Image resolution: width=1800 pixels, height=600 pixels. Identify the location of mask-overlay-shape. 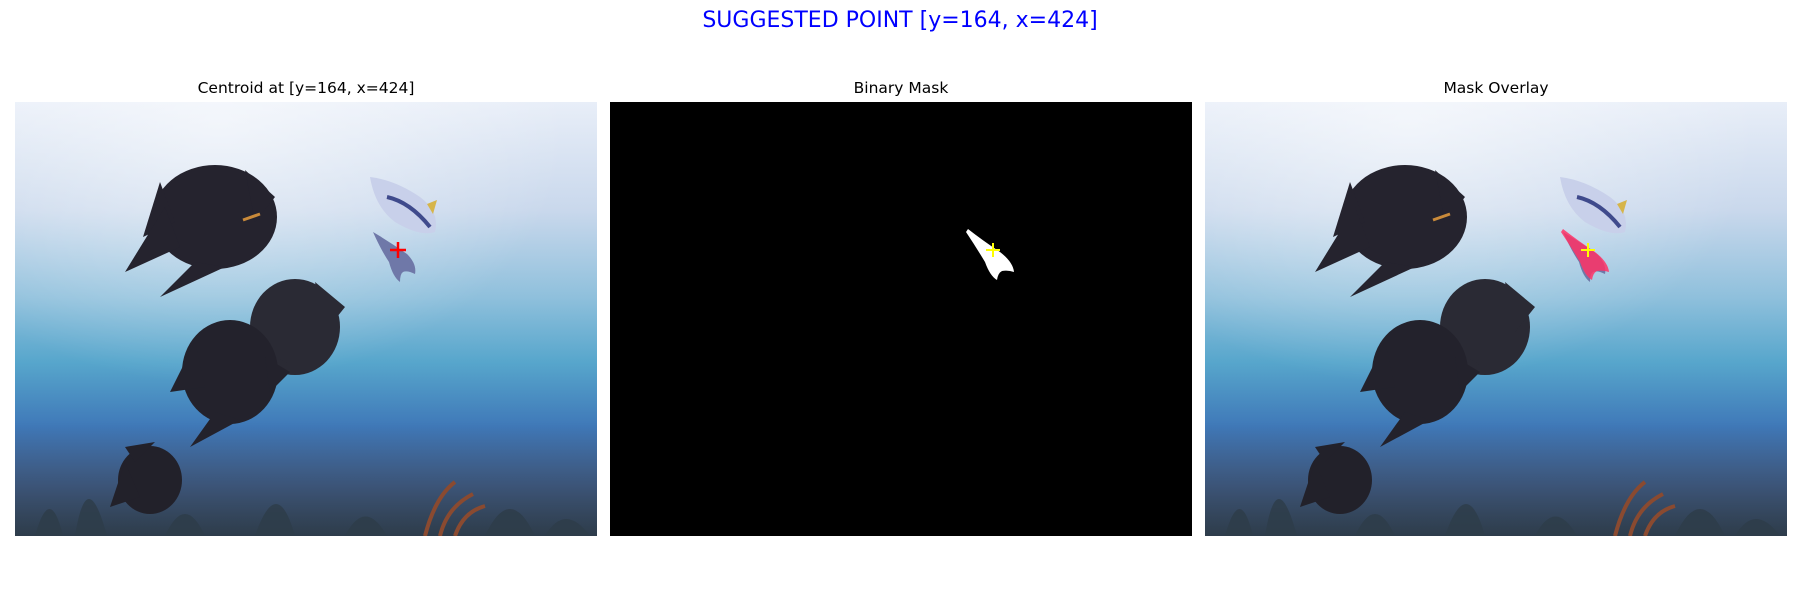
(1585, 254).